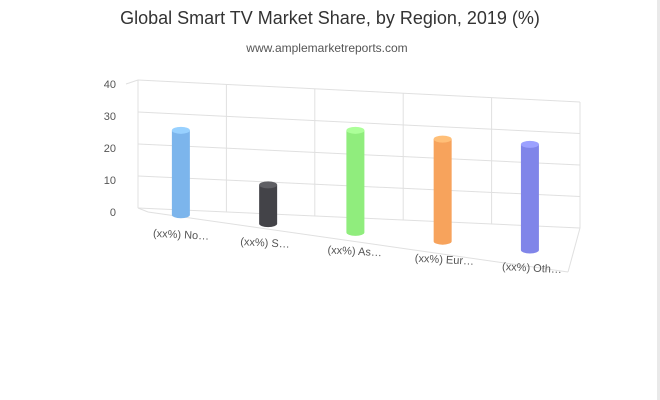 This screenshot has width=660, height=400. What do you see at coordinates (110, 85) in the screenshot?
I see `y-tick-label: 40` at bounding box center [110, 85].